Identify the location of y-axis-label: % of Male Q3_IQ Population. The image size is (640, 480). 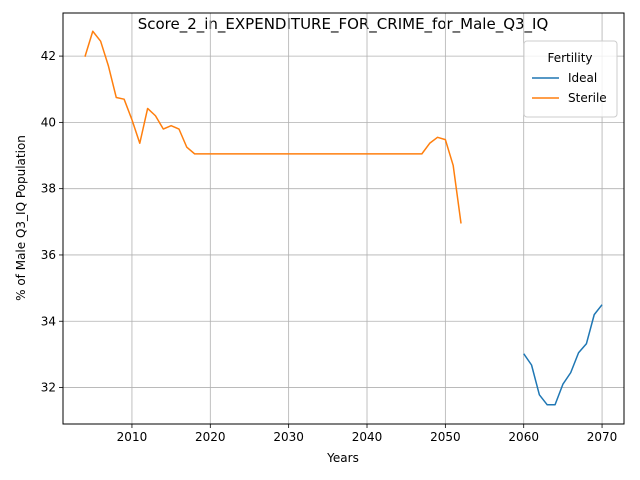
(21, 218).